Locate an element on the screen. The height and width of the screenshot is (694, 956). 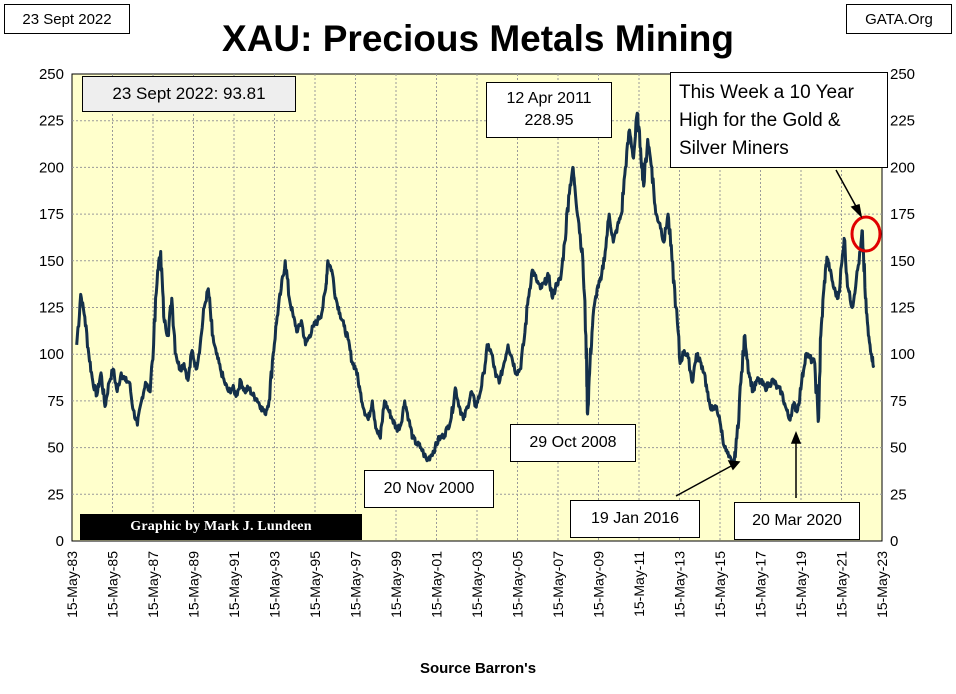
x-tick-label: 15-May-91 is located at coordinates (234, 584).